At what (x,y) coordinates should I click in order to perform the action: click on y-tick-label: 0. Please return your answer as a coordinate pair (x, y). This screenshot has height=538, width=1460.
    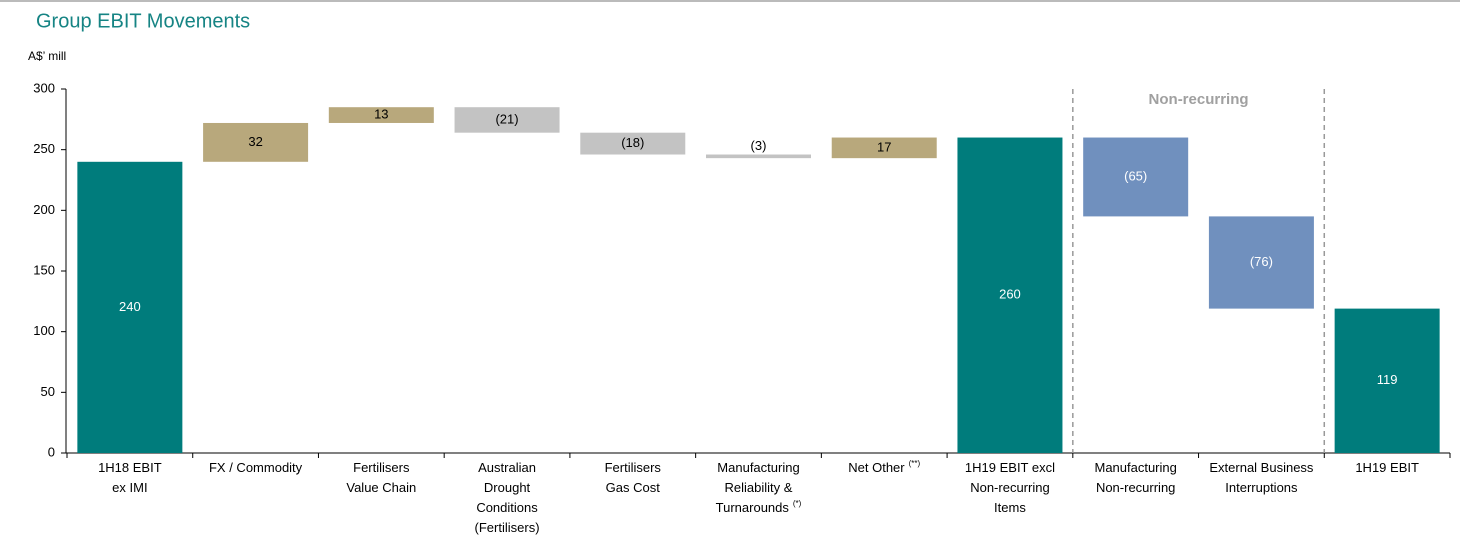
    Looking at the image, I should click on (51, 451).